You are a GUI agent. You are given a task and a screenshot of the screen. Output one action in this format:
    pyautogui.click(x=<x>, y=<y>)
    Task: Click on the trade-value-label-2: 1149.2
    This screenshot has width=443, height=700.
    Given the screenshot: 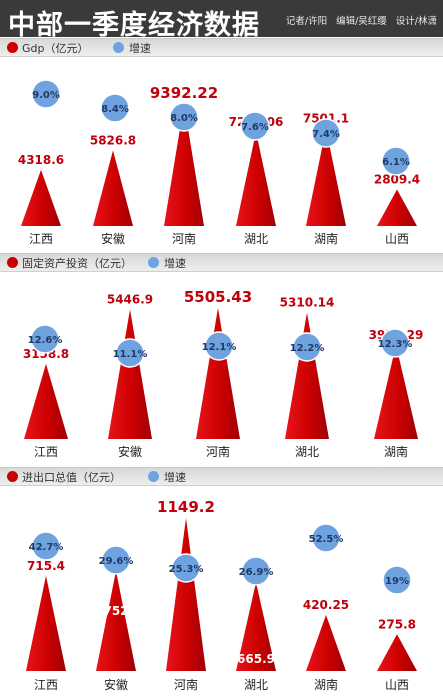 What is the action you would take?
    pyautogui.click(x=186, y=507)
    